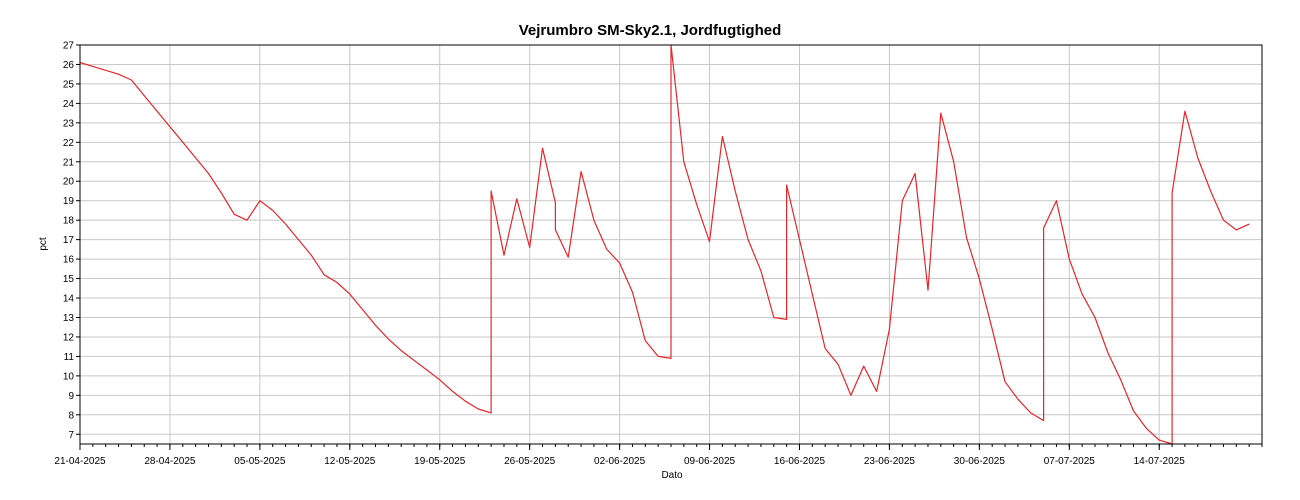  Describe the element at coordinates (80, 461) in the screenshot. I see `x-tick-label: 21-04-2025` at that location.